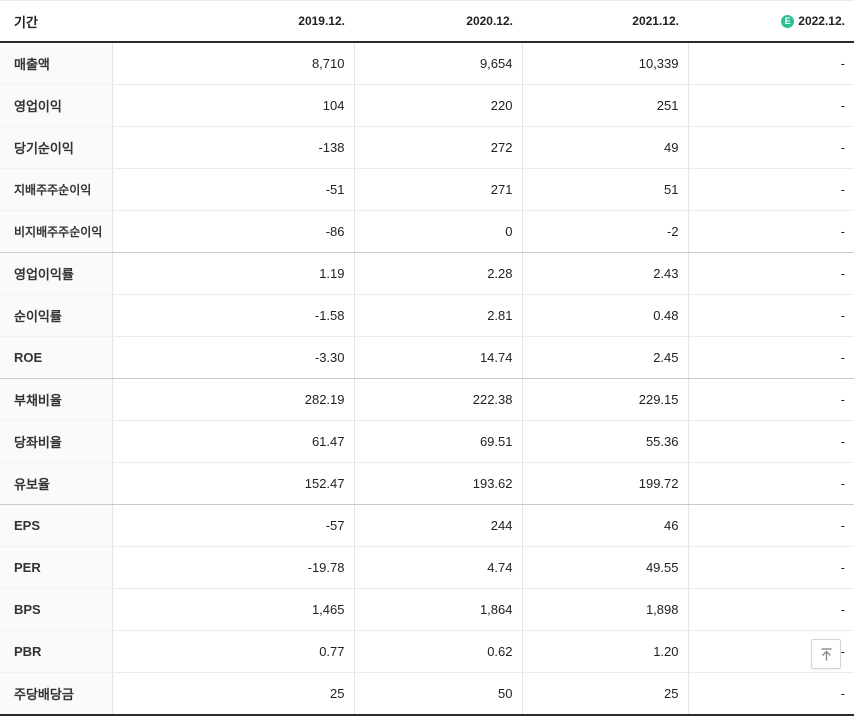 The width and height of the screenshot is (854, 716). I want to click on cell-2020: 1,864, so click(437, 609).